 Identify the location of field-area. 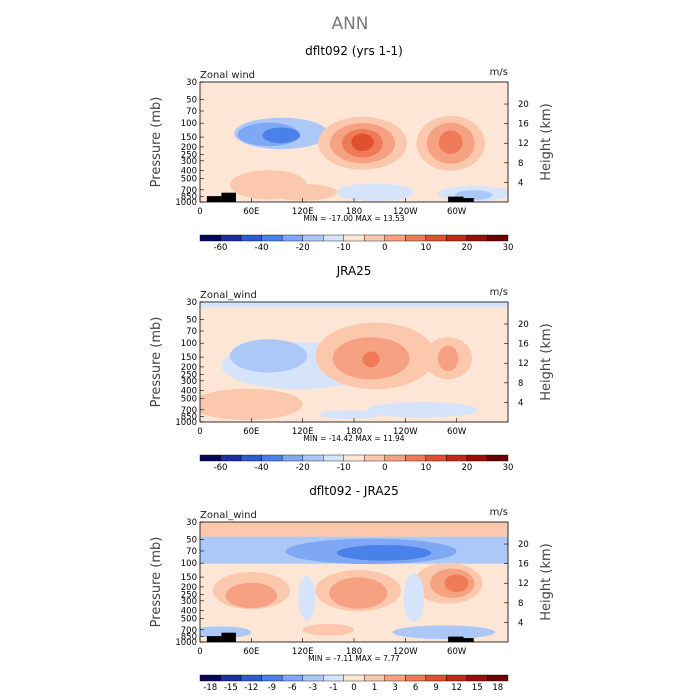
(354, 582).